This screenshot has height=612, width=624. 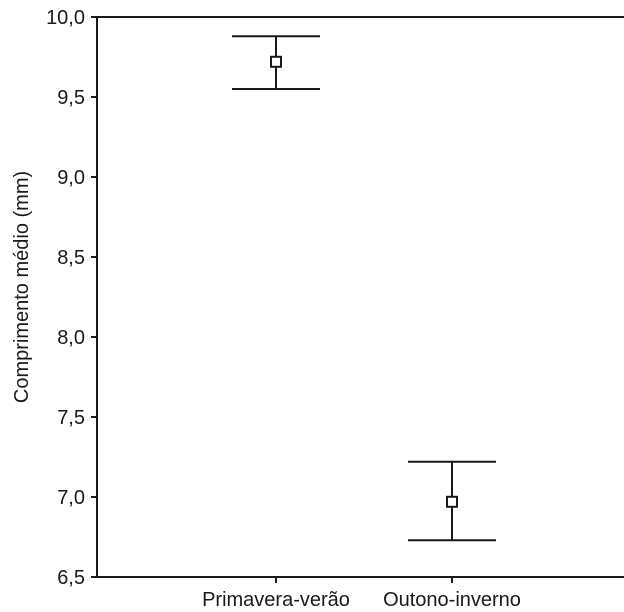 I want to click on y-axis-title: Comprimento médio (mm), so click(x=22, y=287).